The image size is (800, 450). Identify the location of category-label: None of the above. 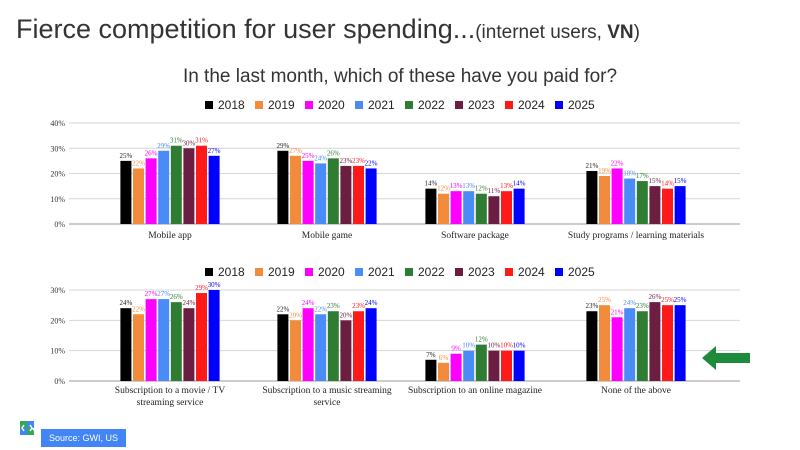
(636, 390).